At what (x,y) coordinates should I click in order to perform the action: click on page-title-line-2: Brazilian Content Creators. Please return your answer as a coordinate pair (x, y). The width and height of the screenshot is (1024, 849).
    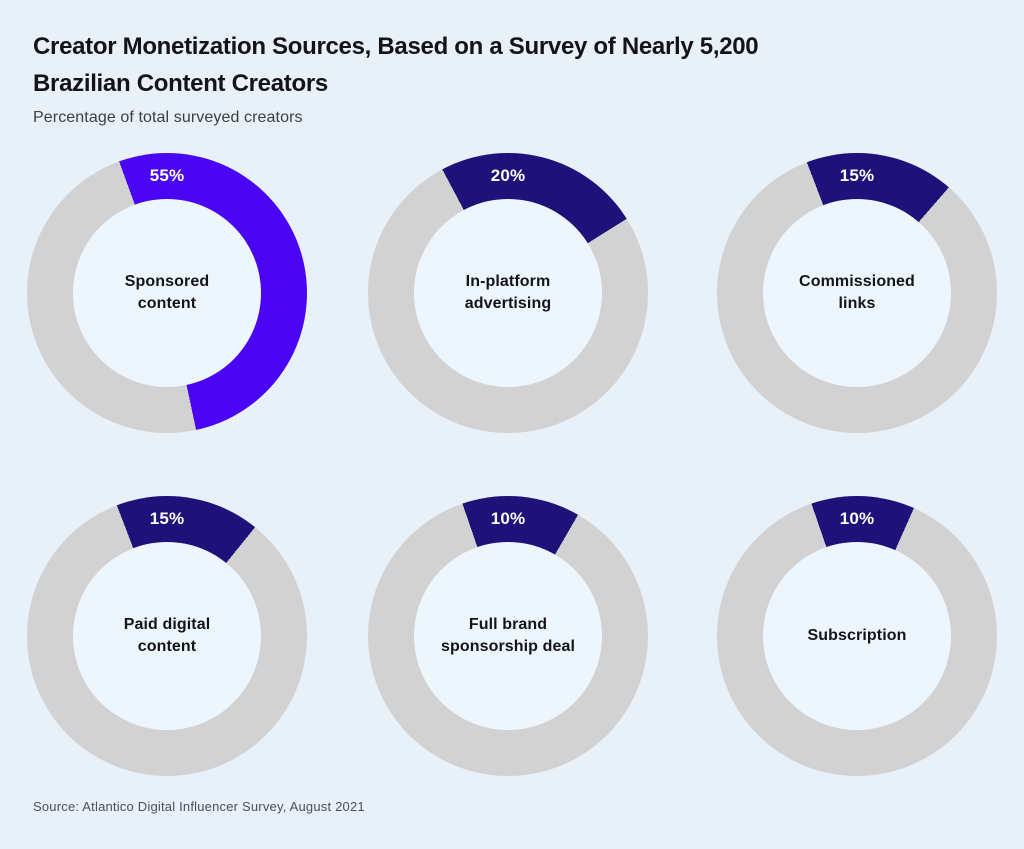
    Looking at the image, I should click on (180, 83).